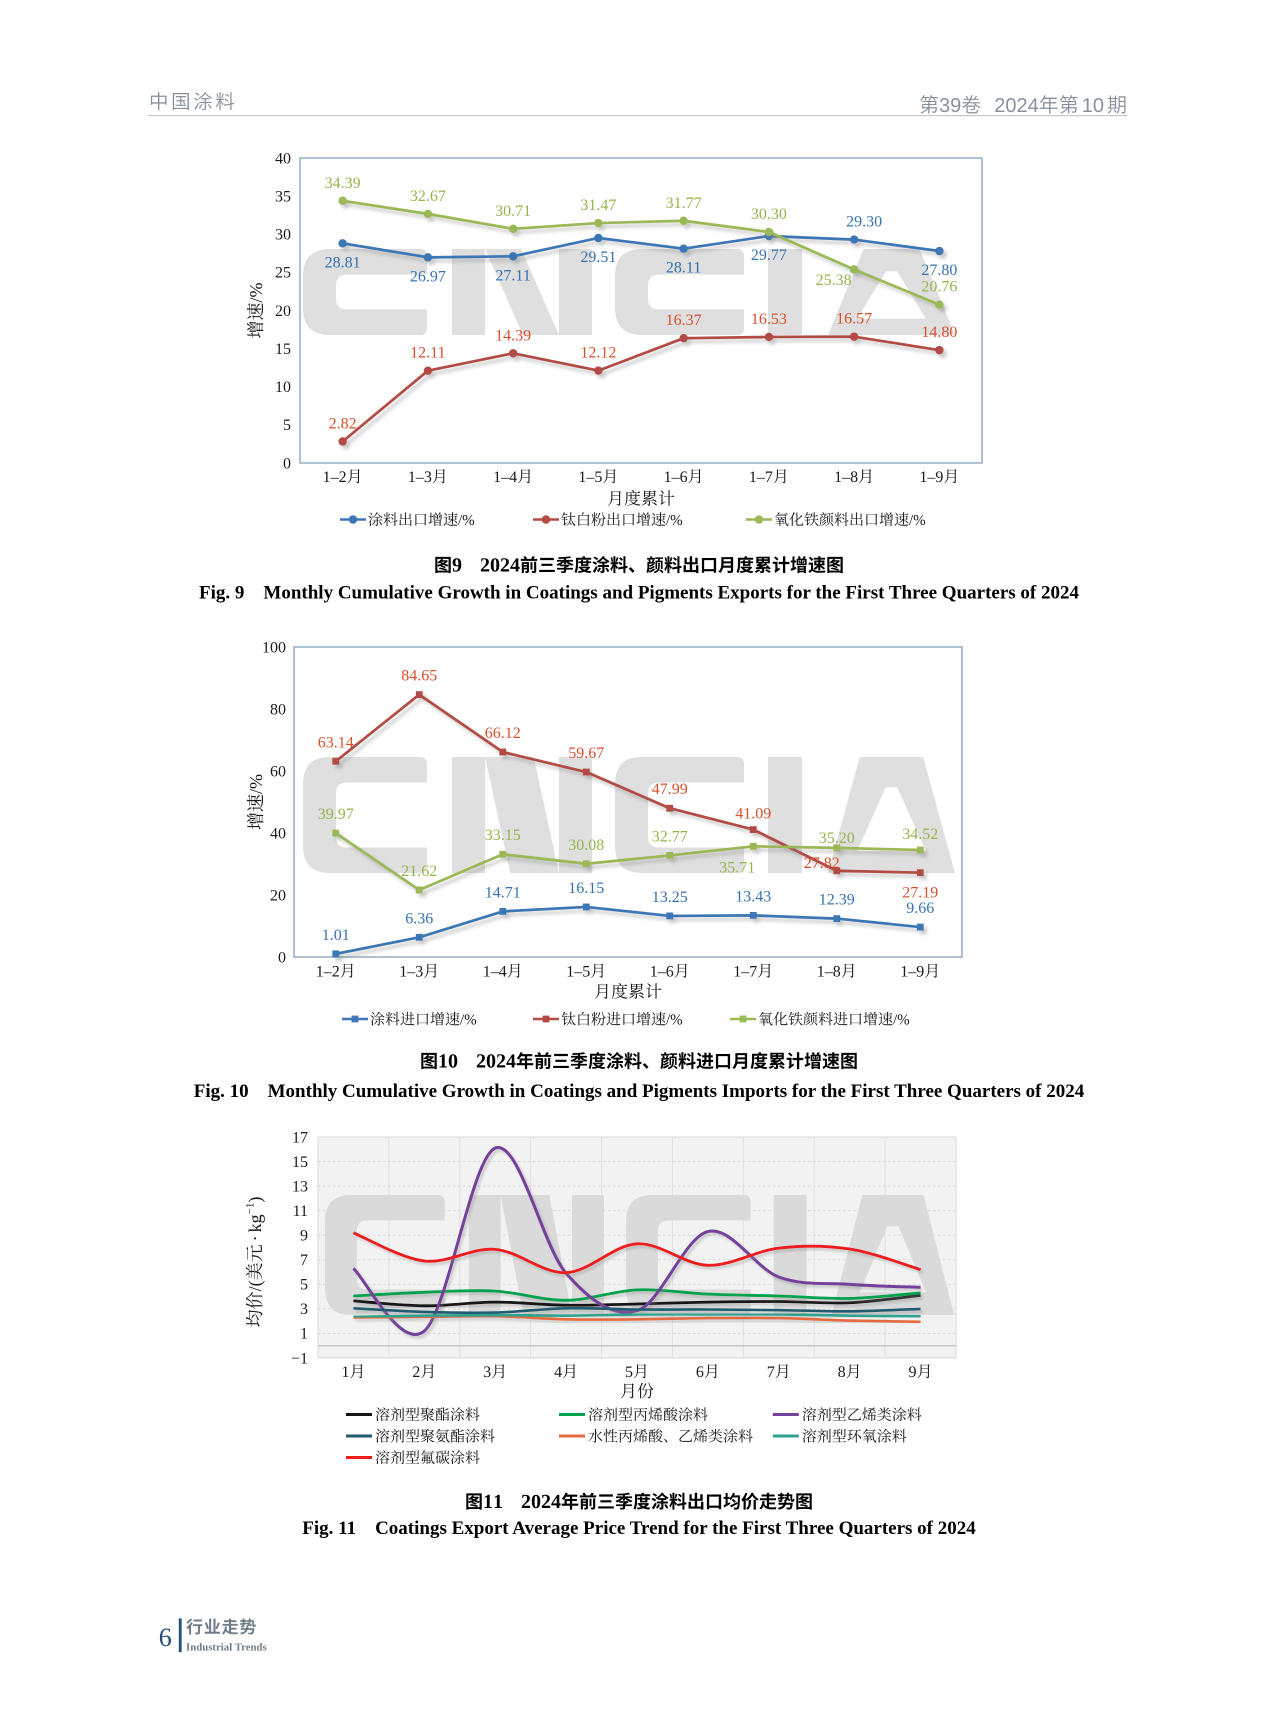  Describe the element at coordinates (753, 896) in the screenshot. I see `svg-text: 13.43` at that location.